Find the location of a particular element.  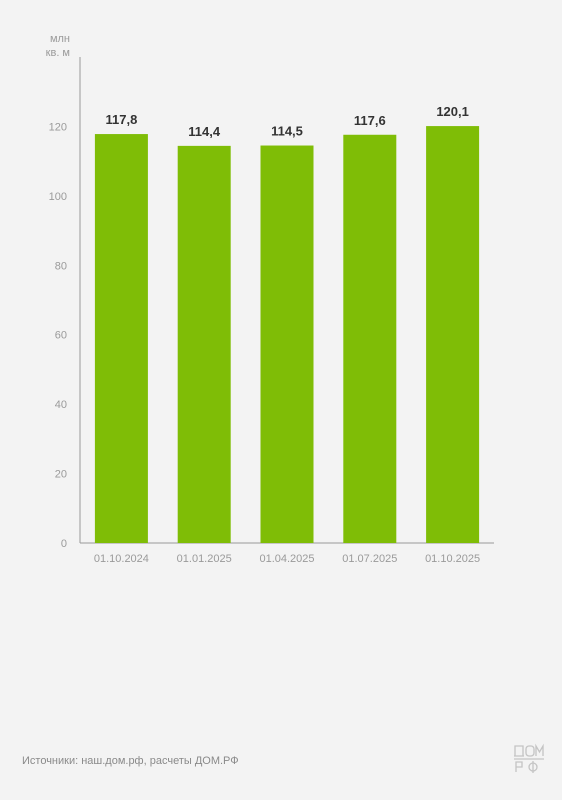

y-tick-label: 0 is located at coordinates (64, 544).